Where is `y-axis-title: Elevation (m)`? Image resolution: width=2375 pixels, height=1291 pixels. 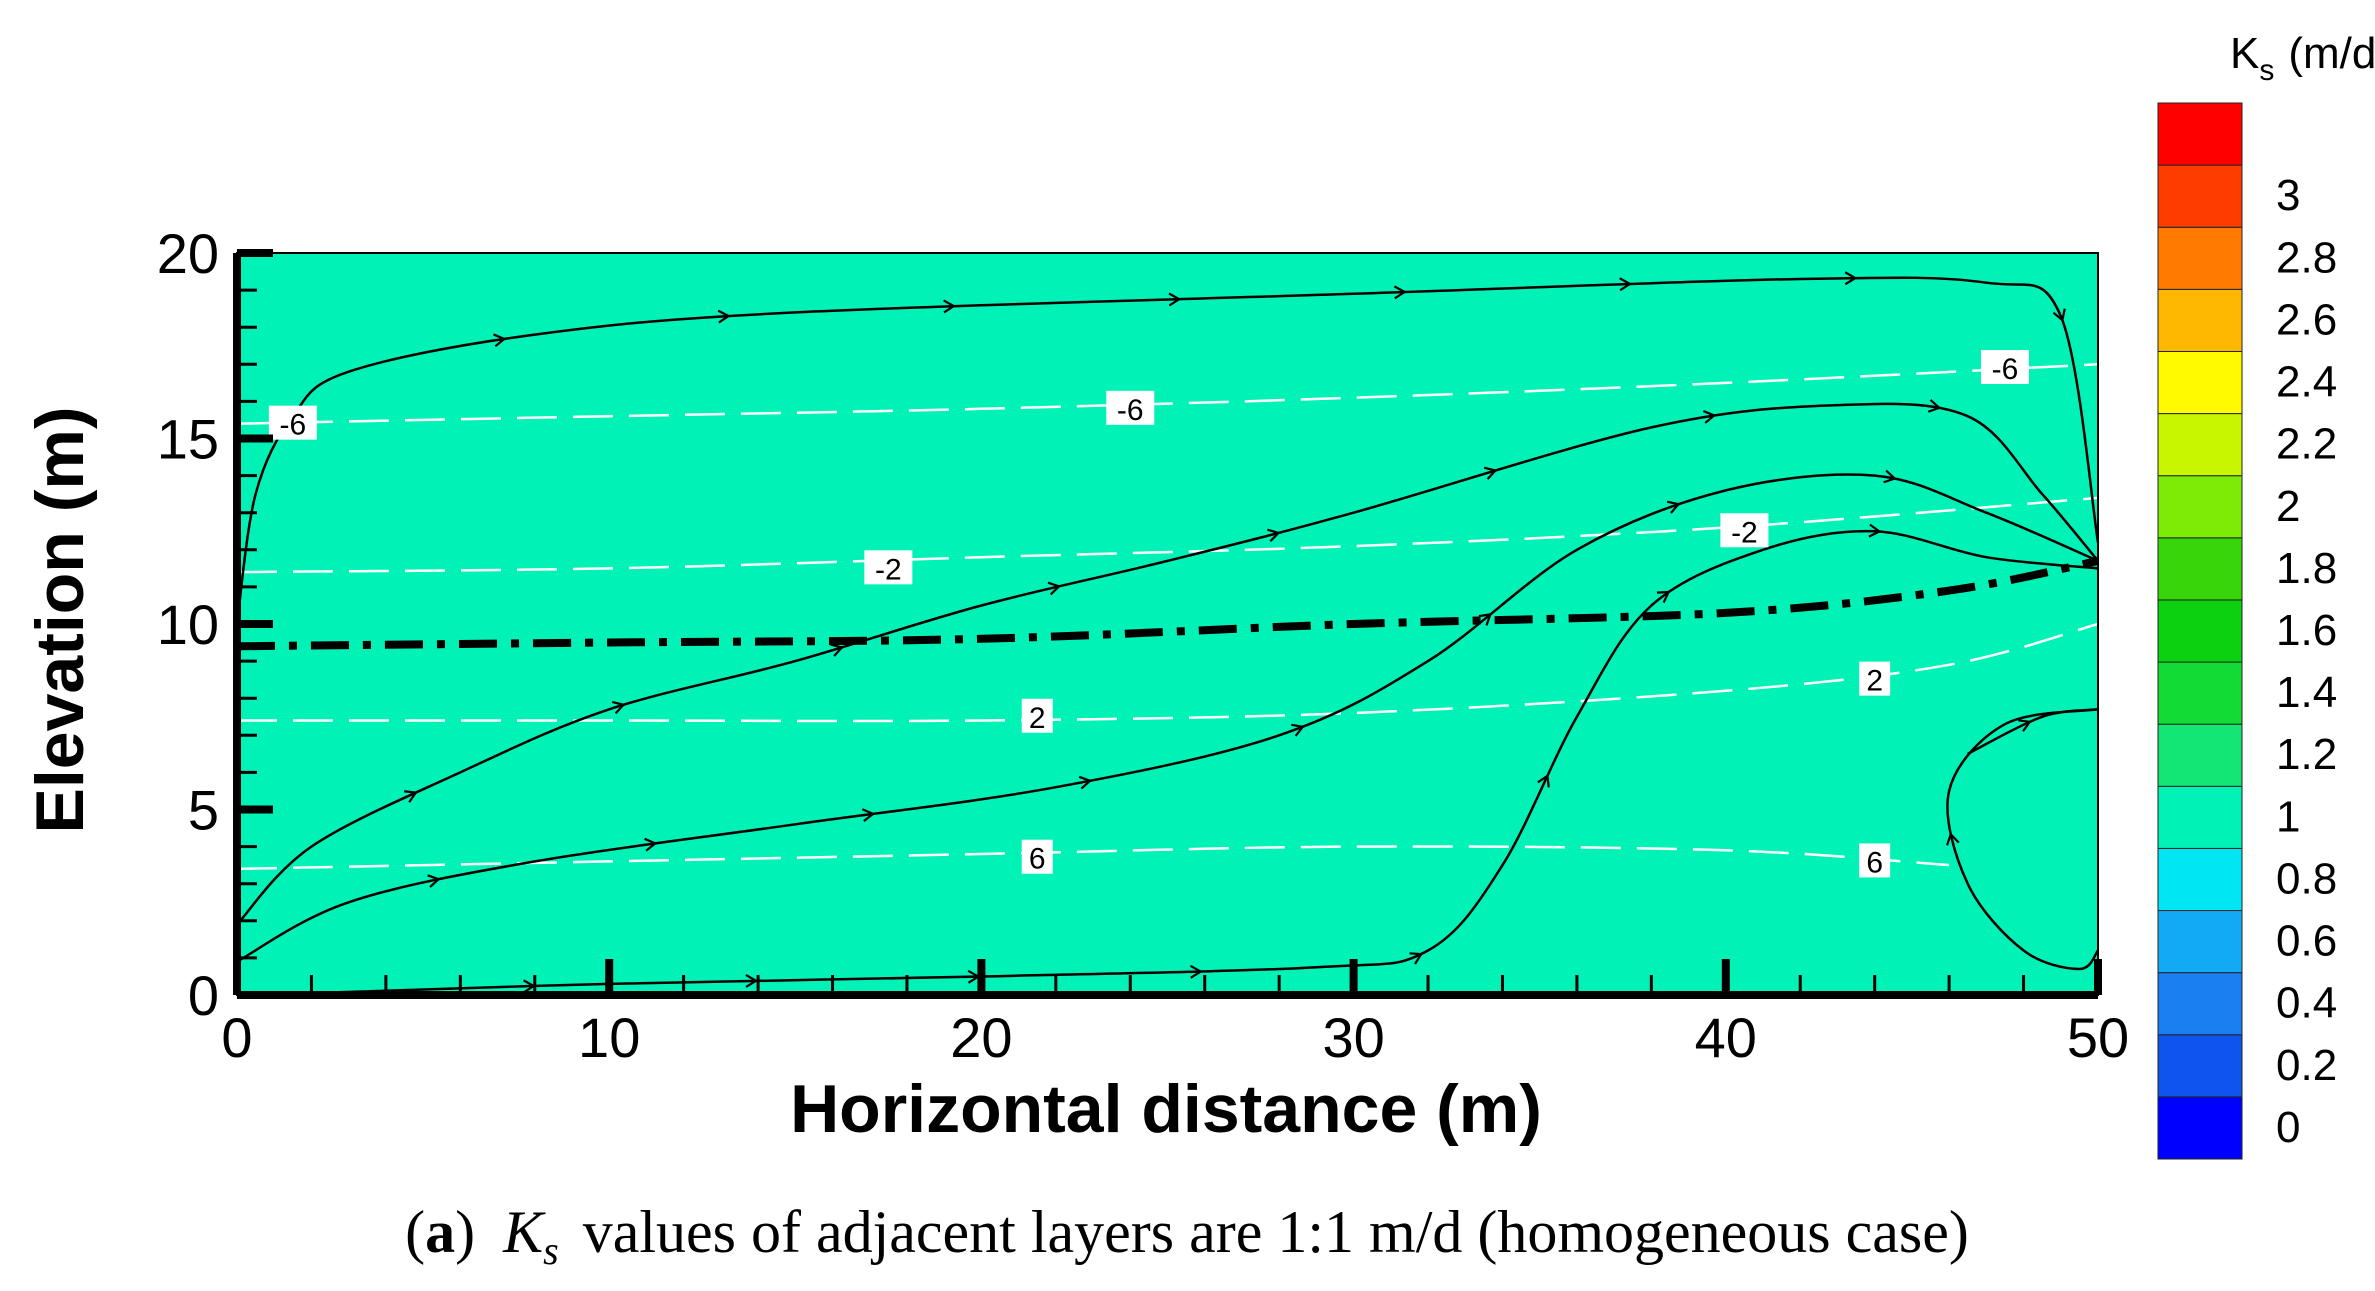
y-axis-title: Elevation (m) is located at coordinates (60, 620).